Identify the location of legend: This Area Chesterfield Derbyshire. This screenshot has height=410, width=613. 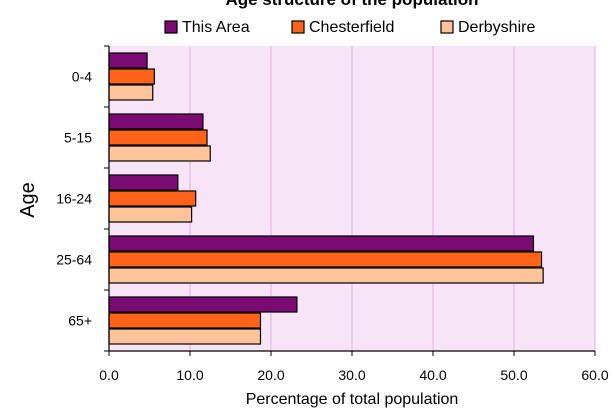
(349, 27).